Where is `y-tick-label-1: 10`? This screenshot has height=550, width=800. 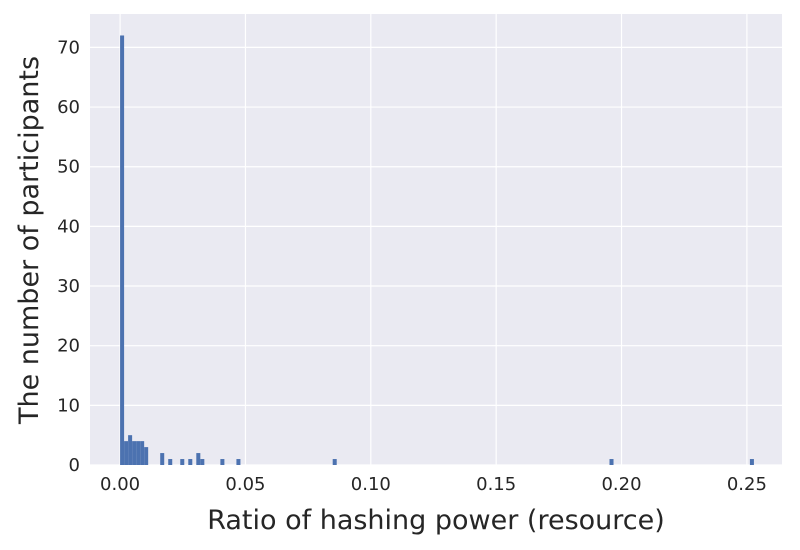 y-tick-label-1: 10 is located at coordinates (68, 405).